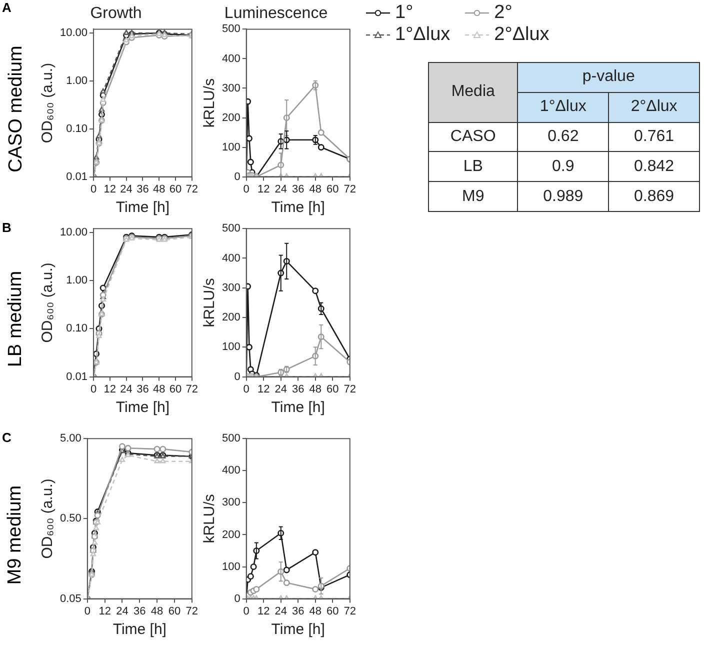  I want to click on text: 0.62, so click(563, 136).